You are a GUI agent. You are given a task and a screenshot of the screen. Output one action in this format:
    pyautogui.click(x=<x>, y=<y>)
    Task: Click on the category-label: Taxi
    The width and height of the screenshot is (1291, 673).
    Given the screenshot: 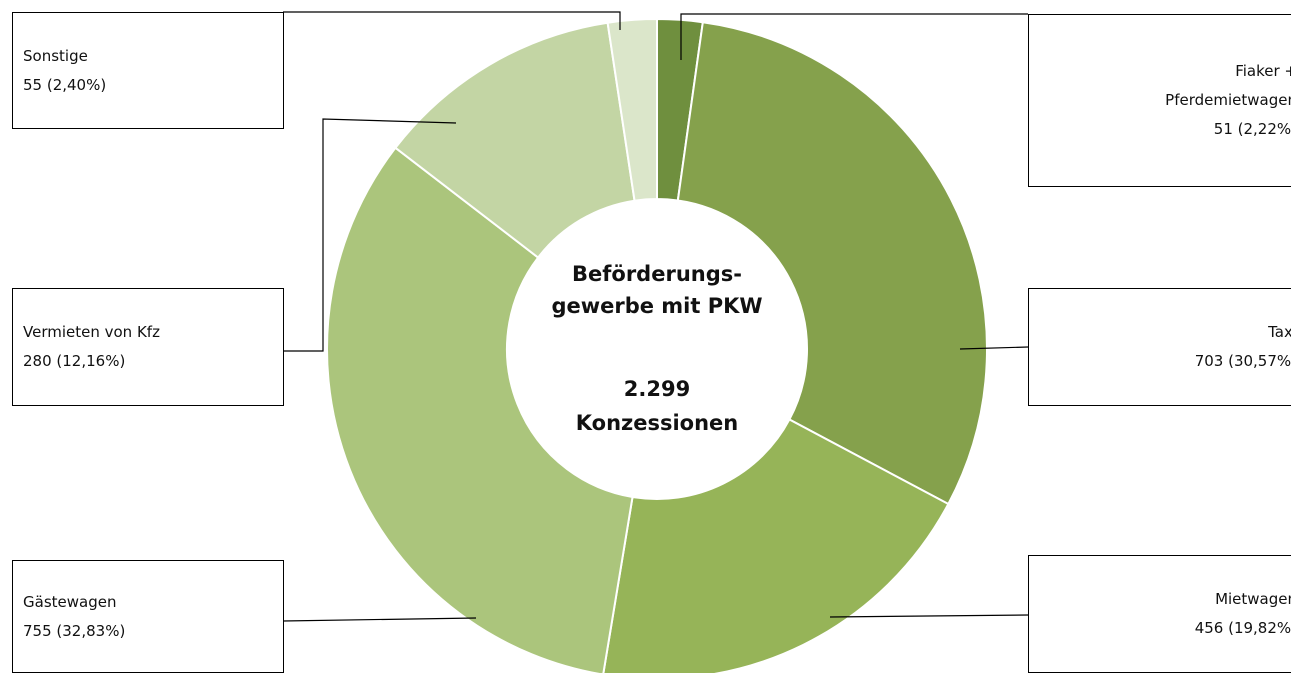 What is the action you would take?
    pyautogui.click(x=1279, y=332)
    